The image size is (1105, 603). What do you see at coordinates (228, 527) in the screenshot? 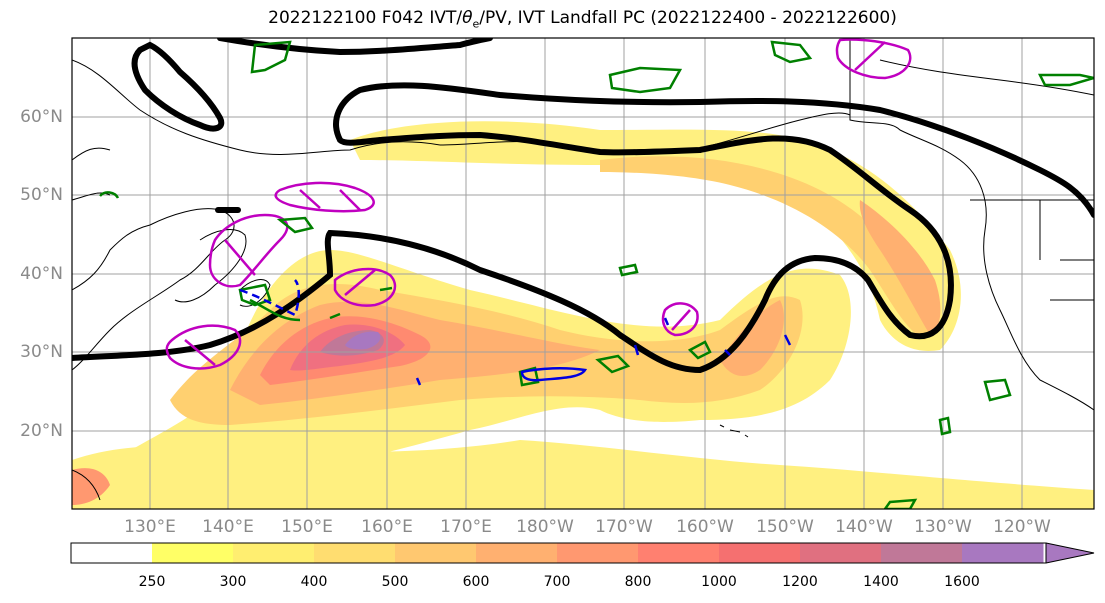
I see `lon-label: 140°E` at bounding box center [228, 527].